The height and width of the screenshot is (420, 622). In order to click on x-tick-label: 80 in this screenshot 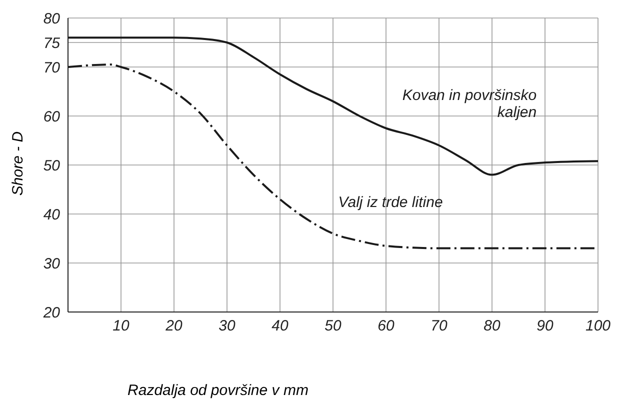, I will do `click(492, 326)`.